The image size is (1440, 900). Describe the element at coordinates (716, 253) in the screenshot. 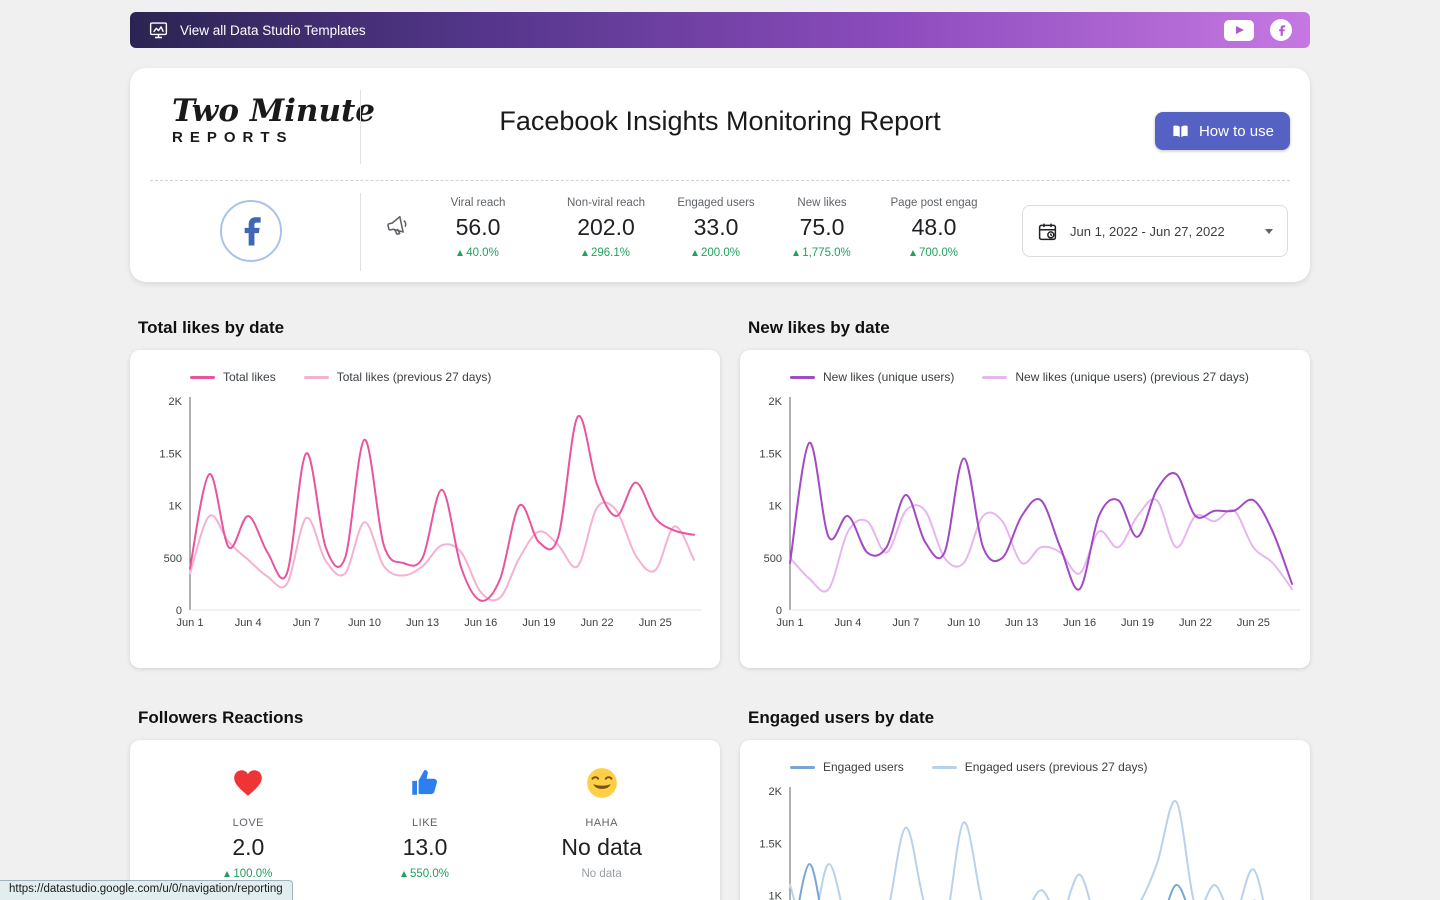

I see `kpi-change: 200.0%` at that location.